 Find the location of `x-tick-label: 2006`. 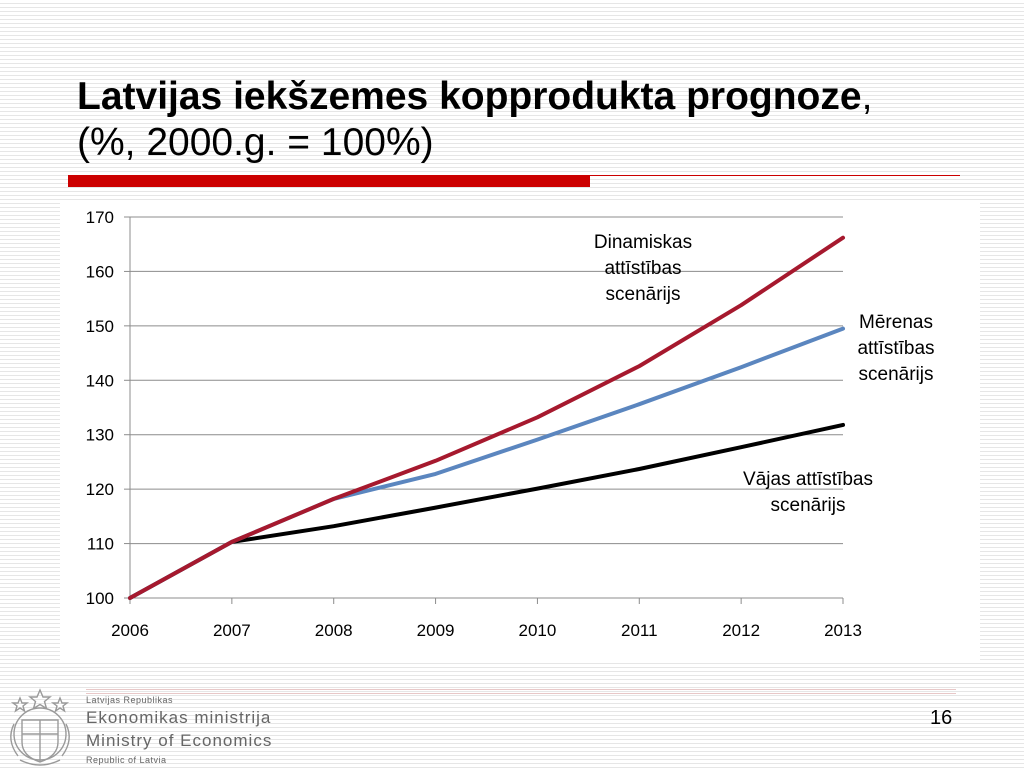

x-tick-label: 2006 is located at coordinates (130, 630).